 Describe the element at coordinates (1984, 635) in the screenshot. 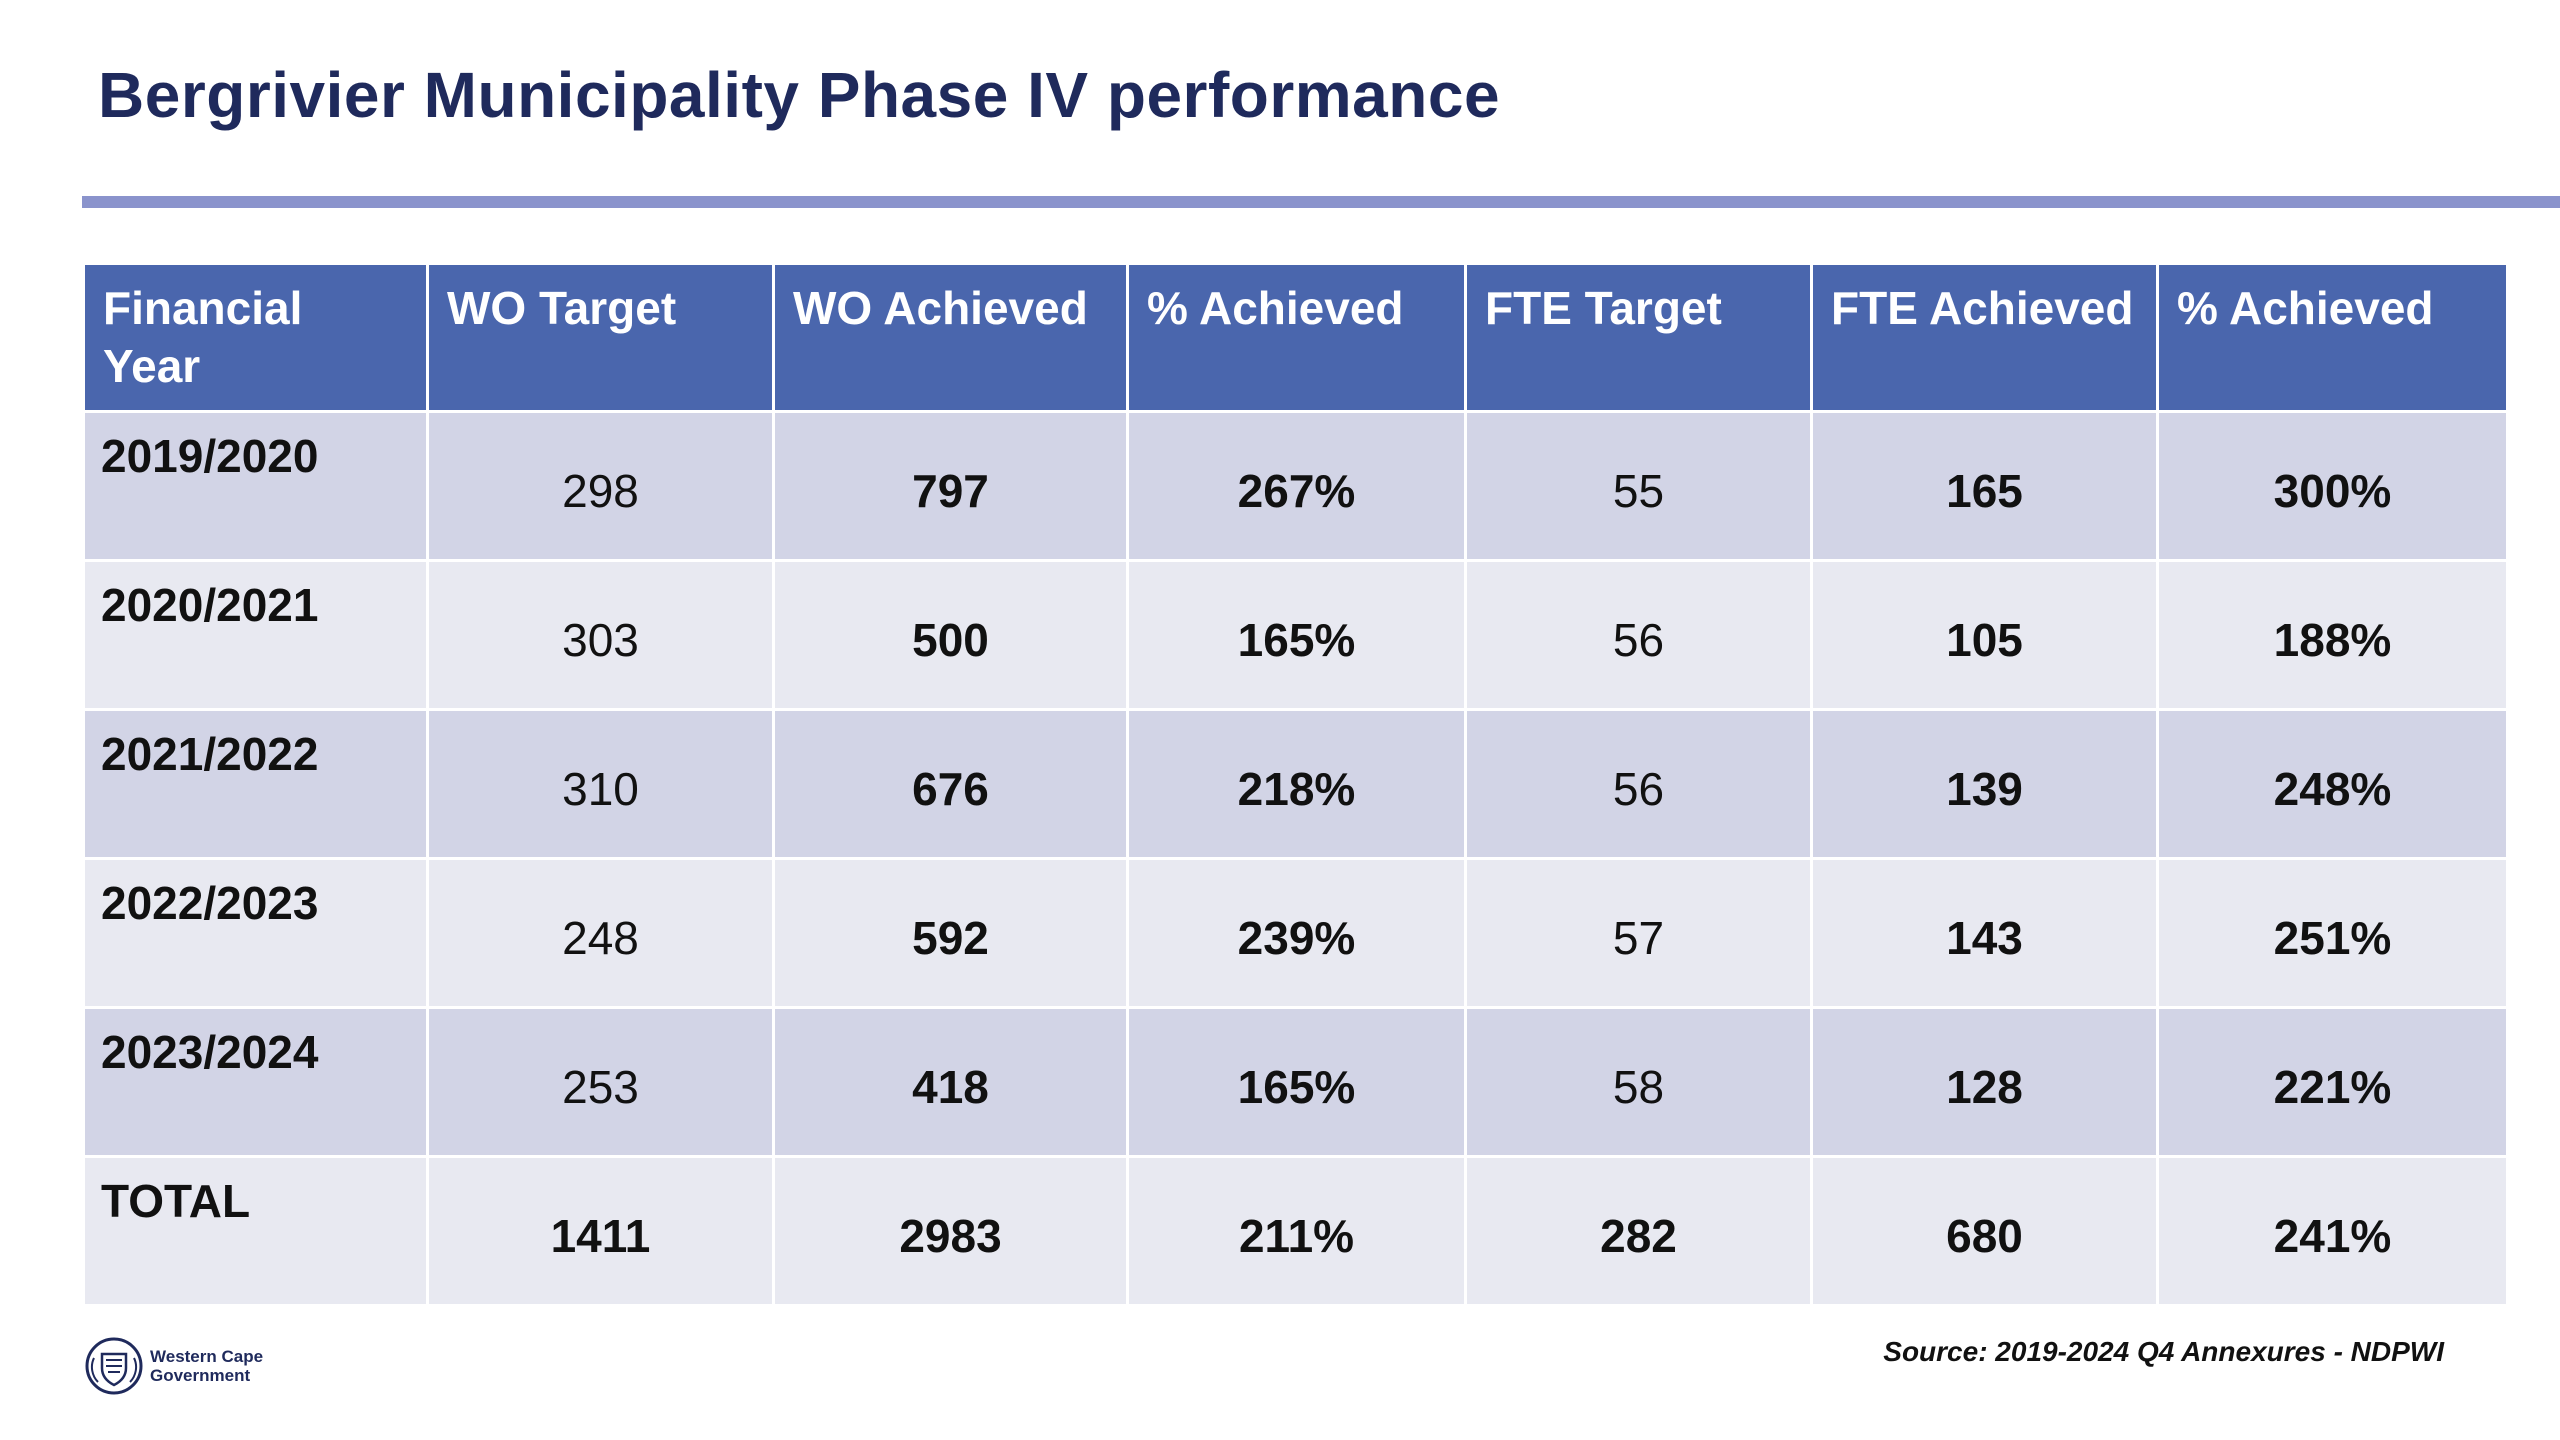

I see `fte-achieved-cell: 105` at that location.